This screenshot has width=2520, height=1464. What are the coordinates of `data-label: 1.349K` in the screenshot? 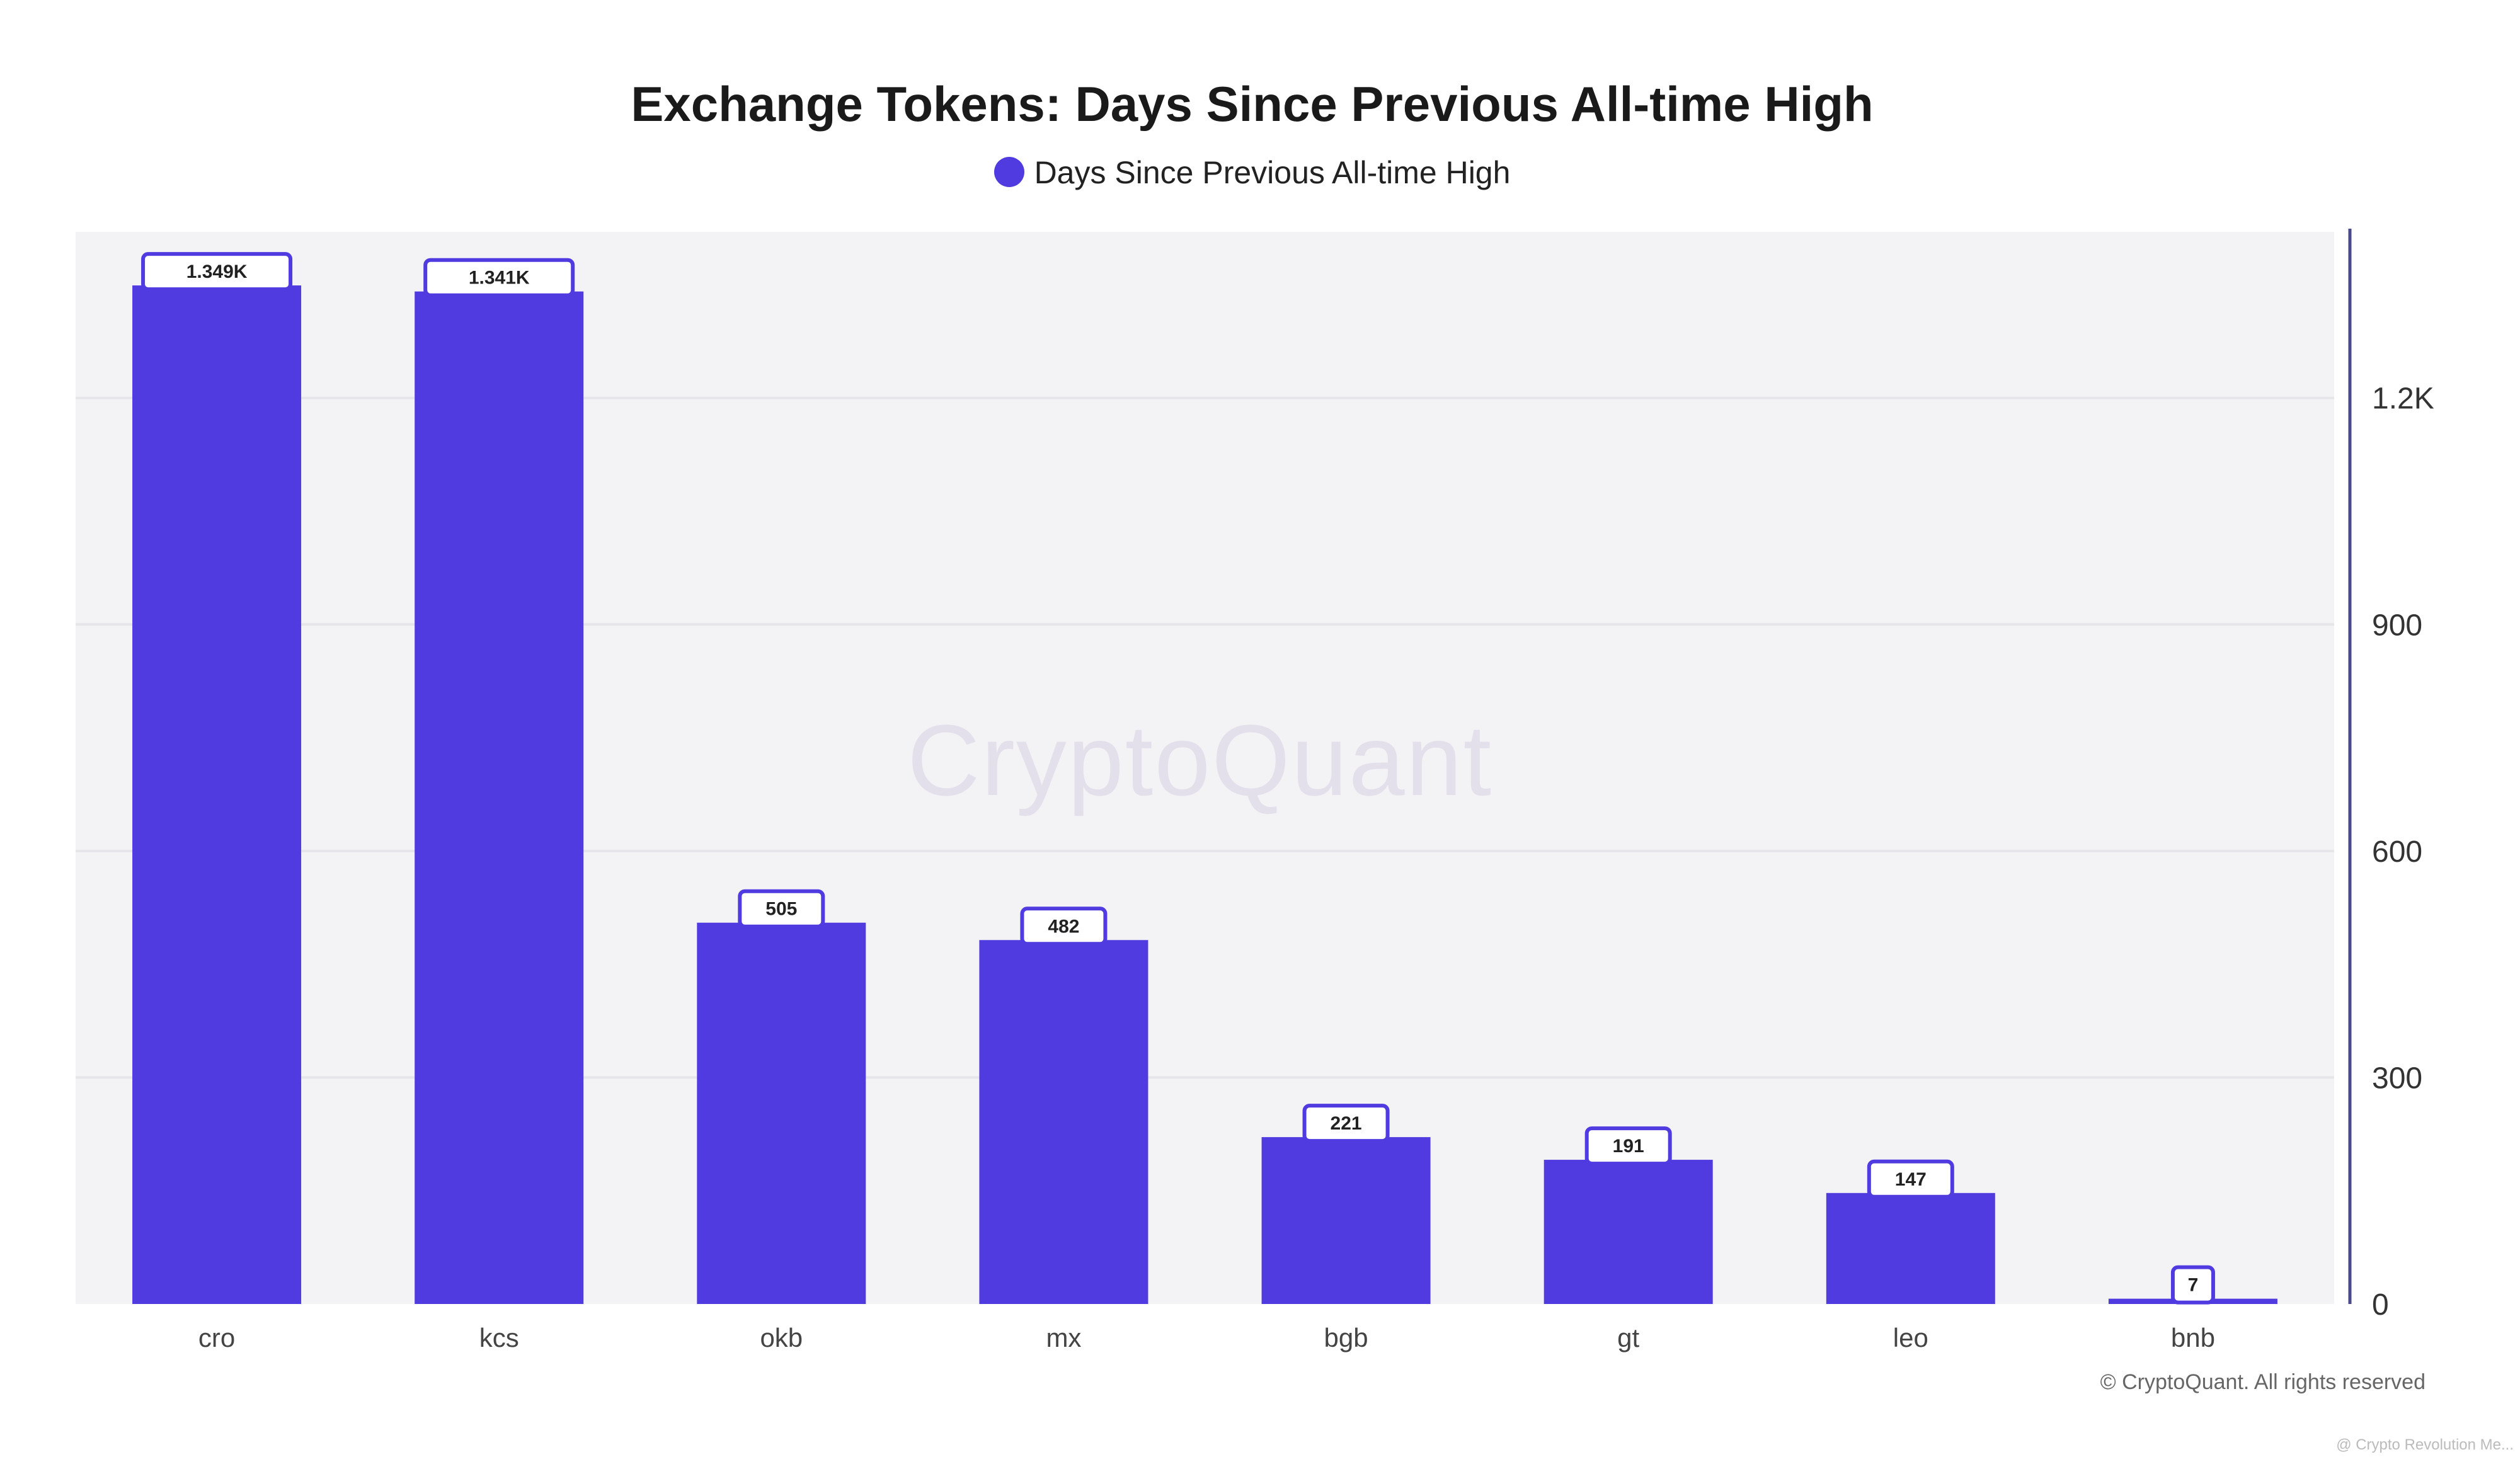 It's located at (217, 271).